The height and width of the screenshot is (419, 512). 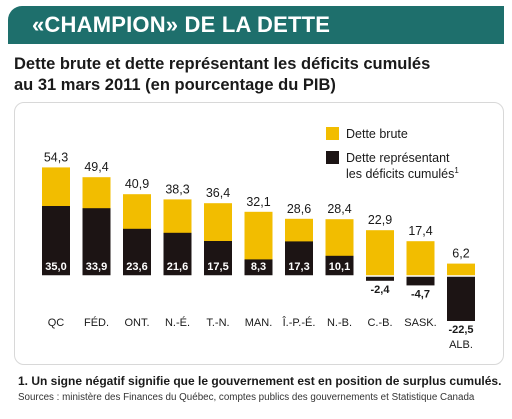 What do you see at coordinates (175, 85) in the screenshot?
I see `subtitle-line-2: au 31 mars 2011 (en pourcentage du PIB)` at bounding box center [175, 85].